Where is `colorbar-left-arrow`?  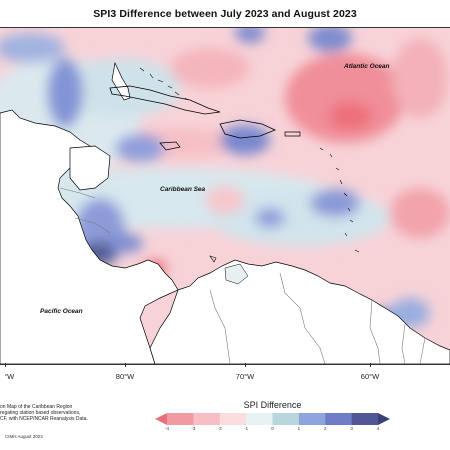 colorbar-left-arrow is located at coordinates (161, 419).